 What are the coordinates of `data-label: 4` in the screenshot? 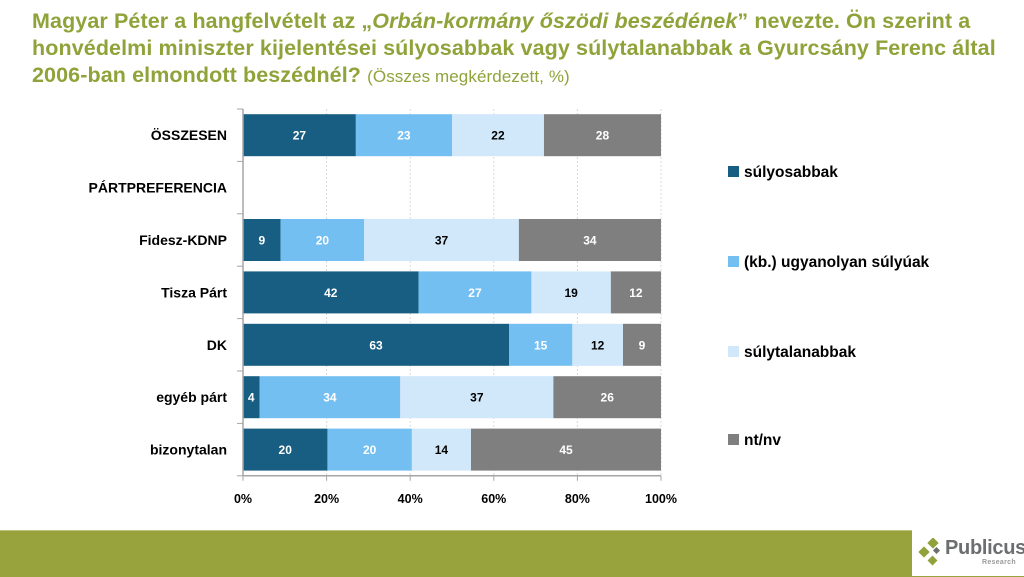 It's located at (251, 398).